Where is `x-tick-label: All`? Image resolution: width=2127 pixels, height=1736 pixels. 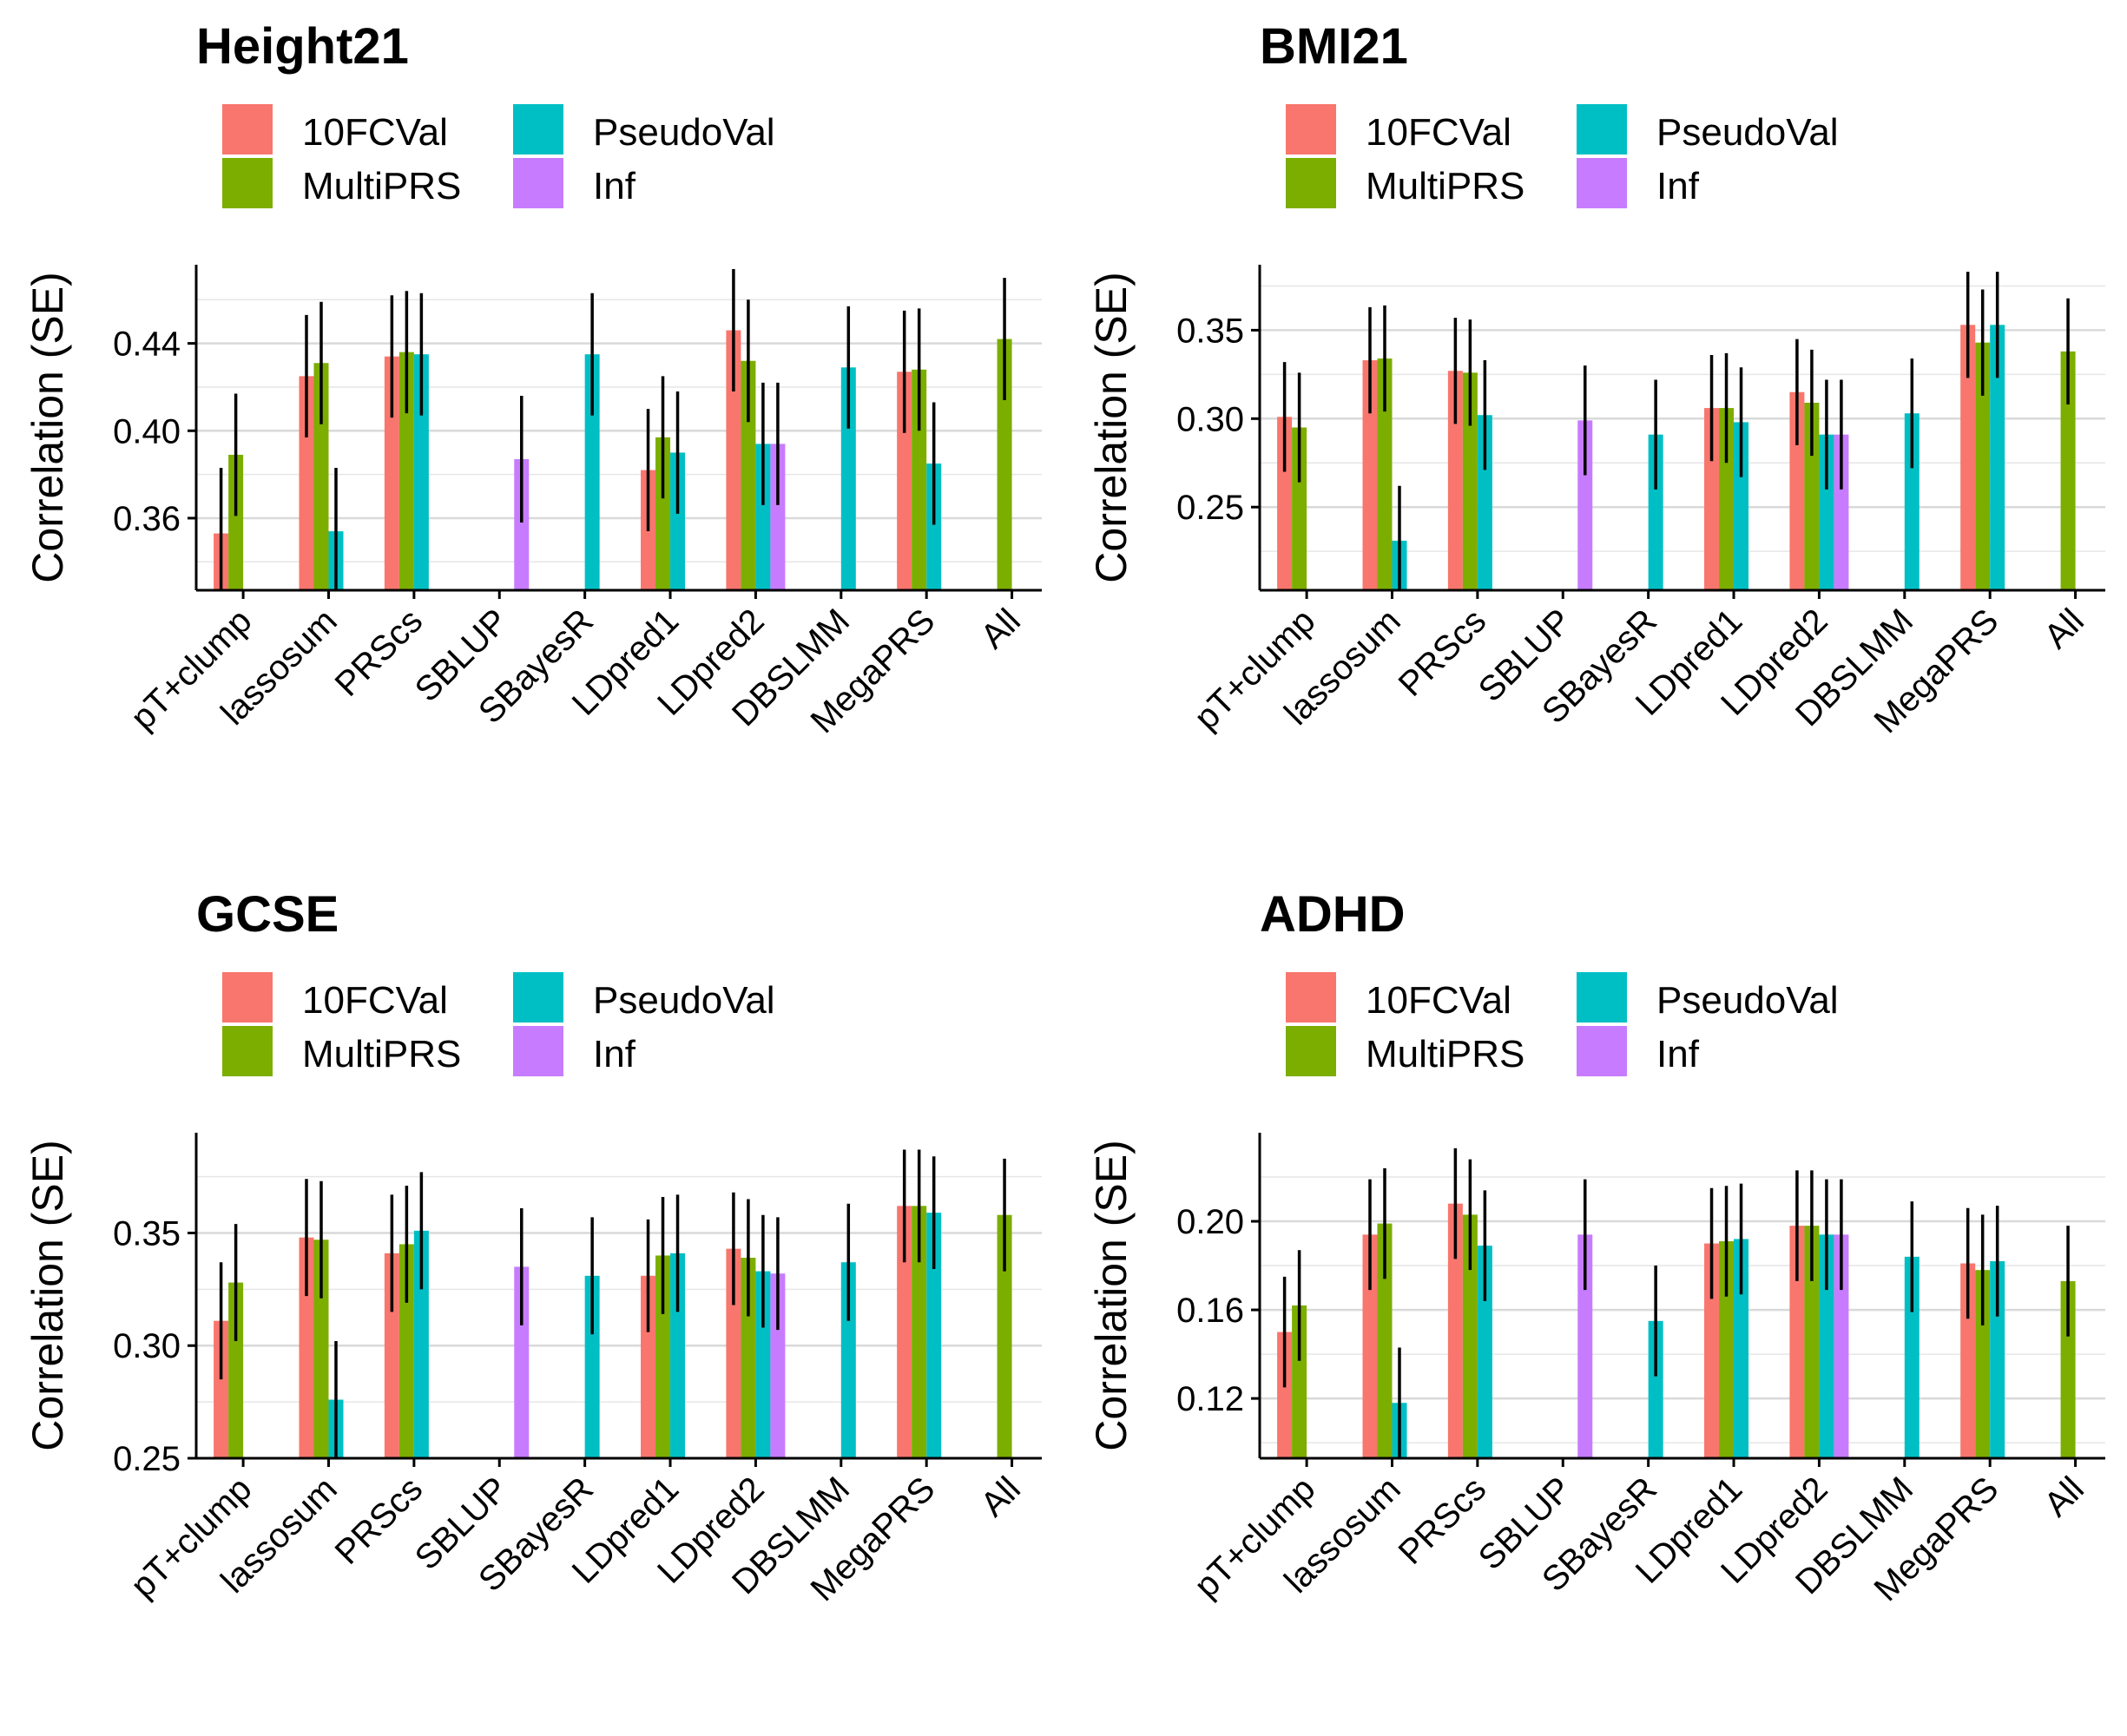
x-tick-label: All is located at coordinates (2064, 1497).